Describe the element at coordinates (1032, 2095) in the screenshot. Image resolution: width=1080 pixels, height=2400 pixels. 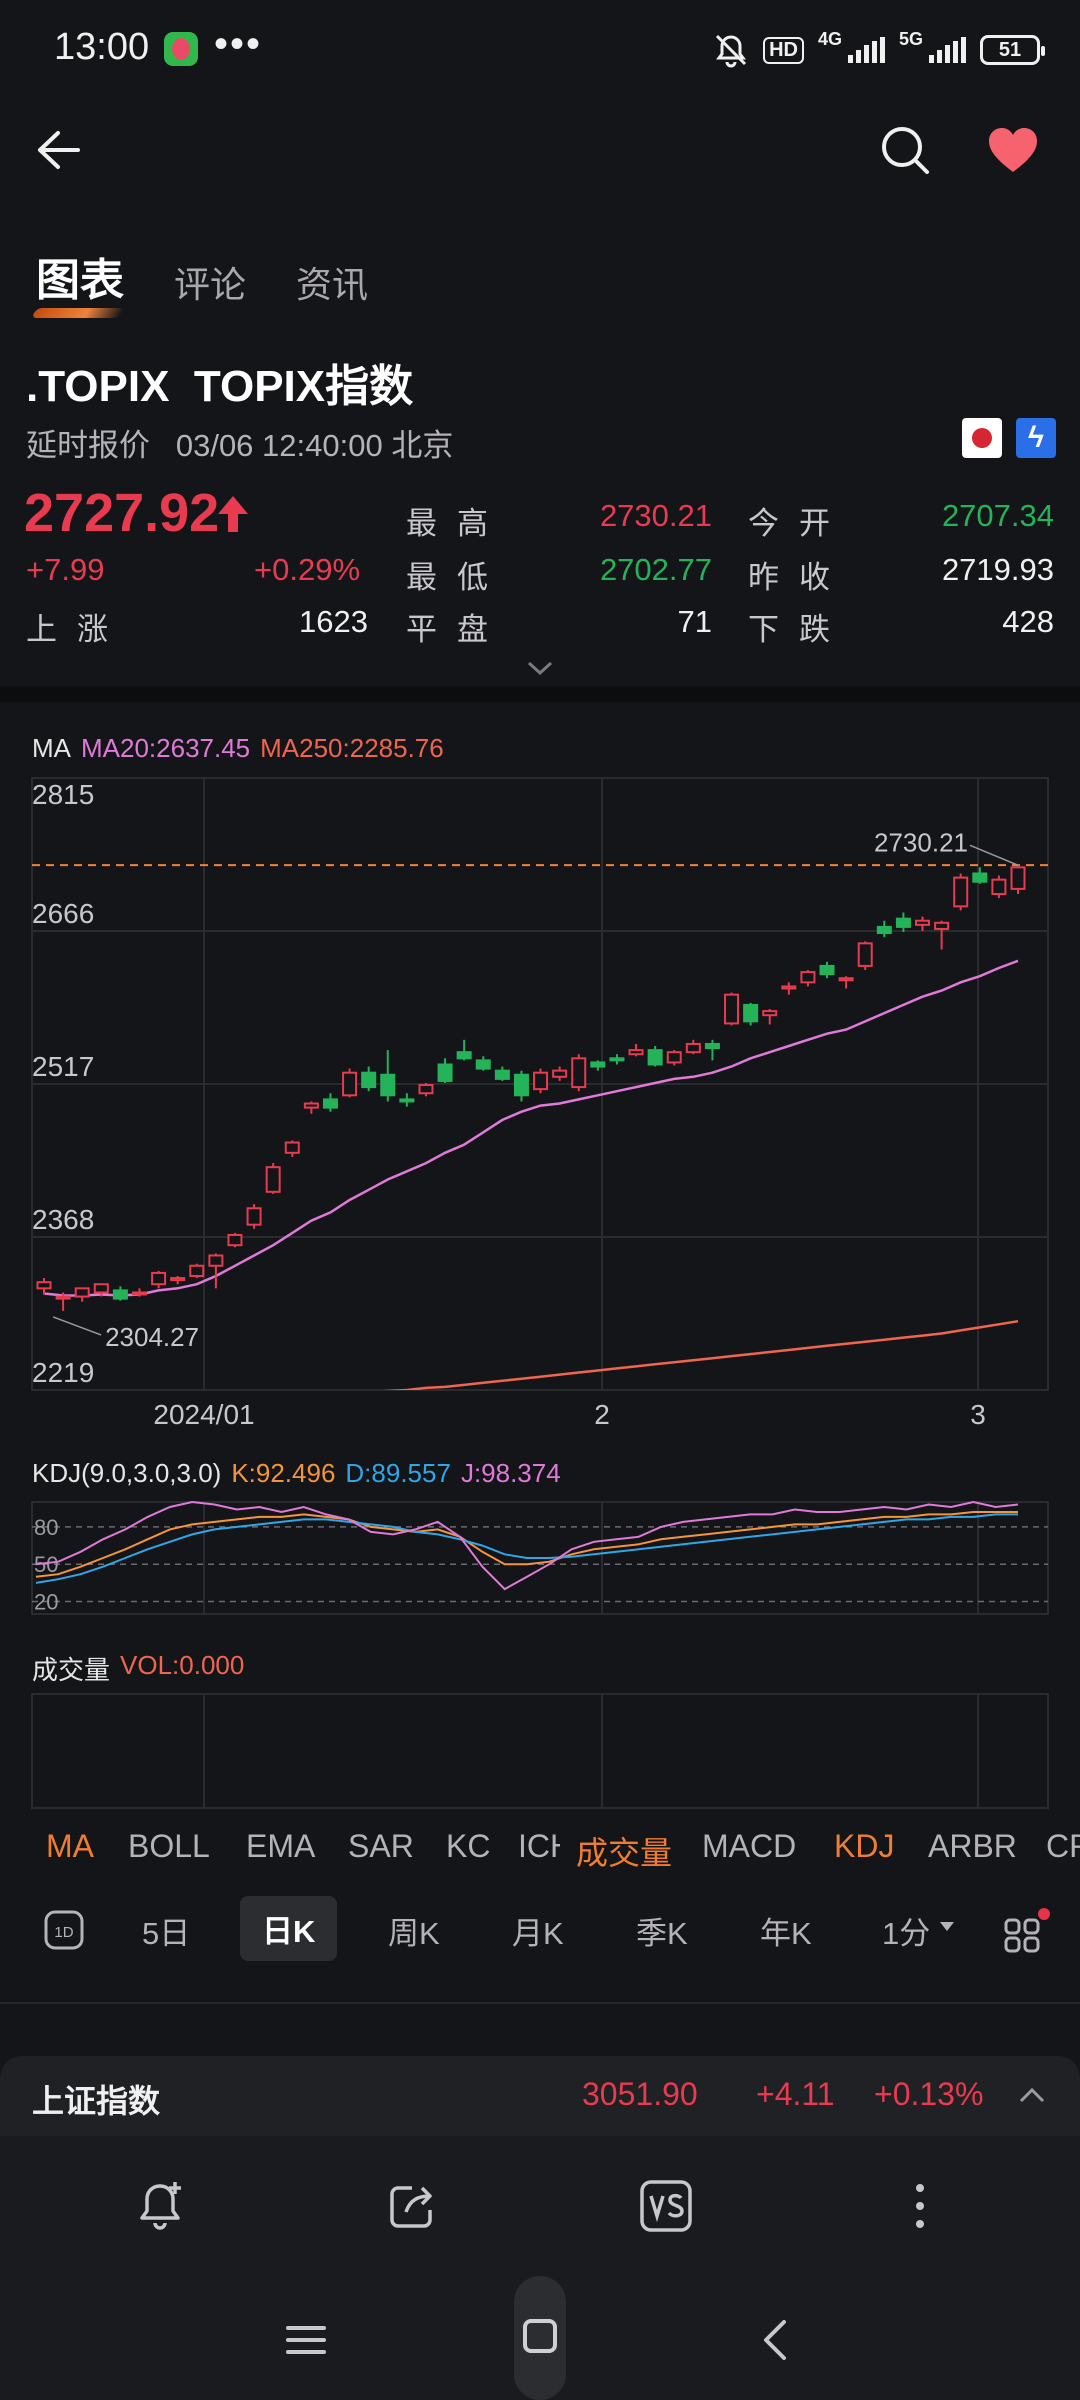
I see `chevron-up-icon` at that location.